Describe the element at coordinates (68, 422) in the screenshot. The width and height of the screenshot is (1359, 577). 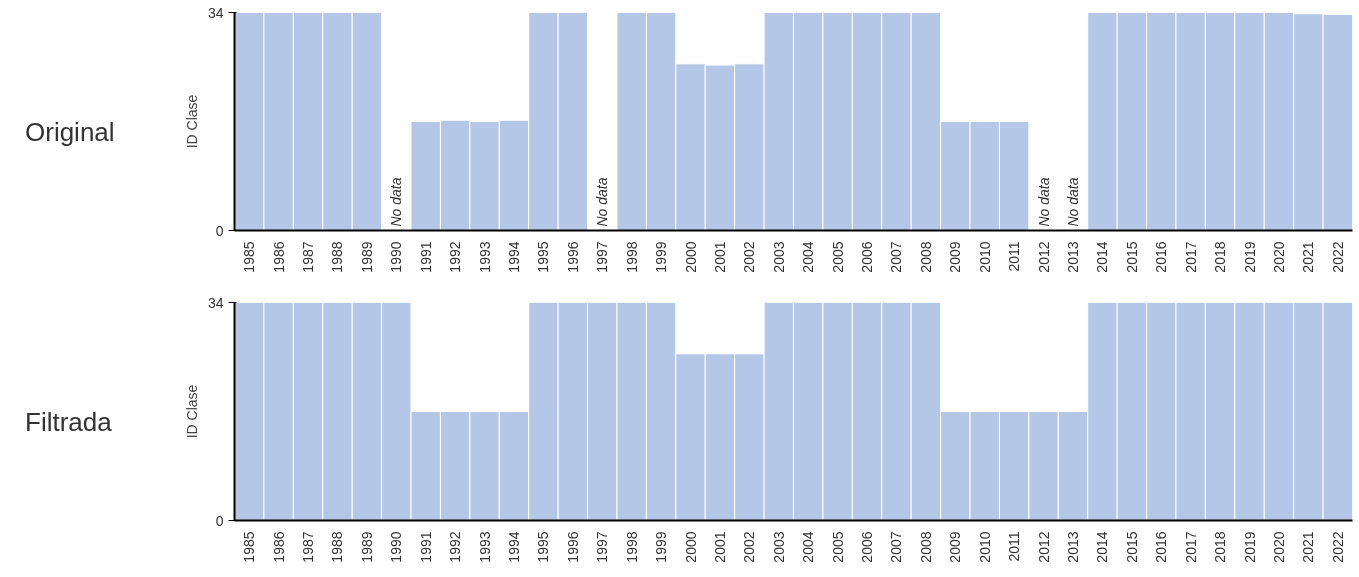
I see `text: Filtrada` at that location.